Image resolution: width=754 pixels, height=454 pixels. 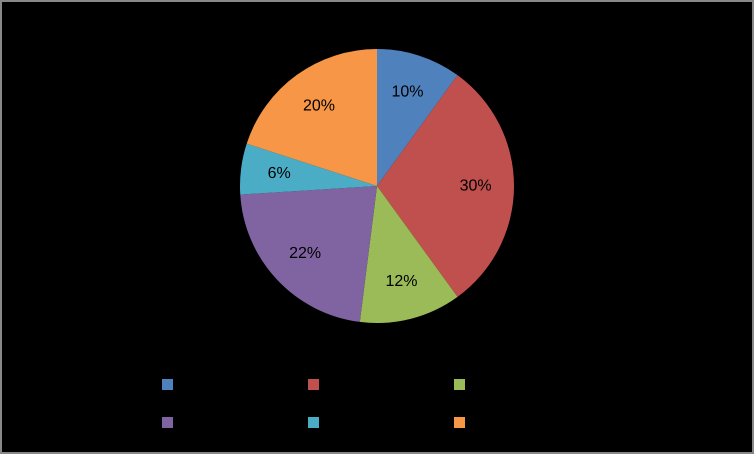 What do you see at coordinates (305, 253) in the screenshot?
I see `data-label: 22%` at bounding box center [305, 253].